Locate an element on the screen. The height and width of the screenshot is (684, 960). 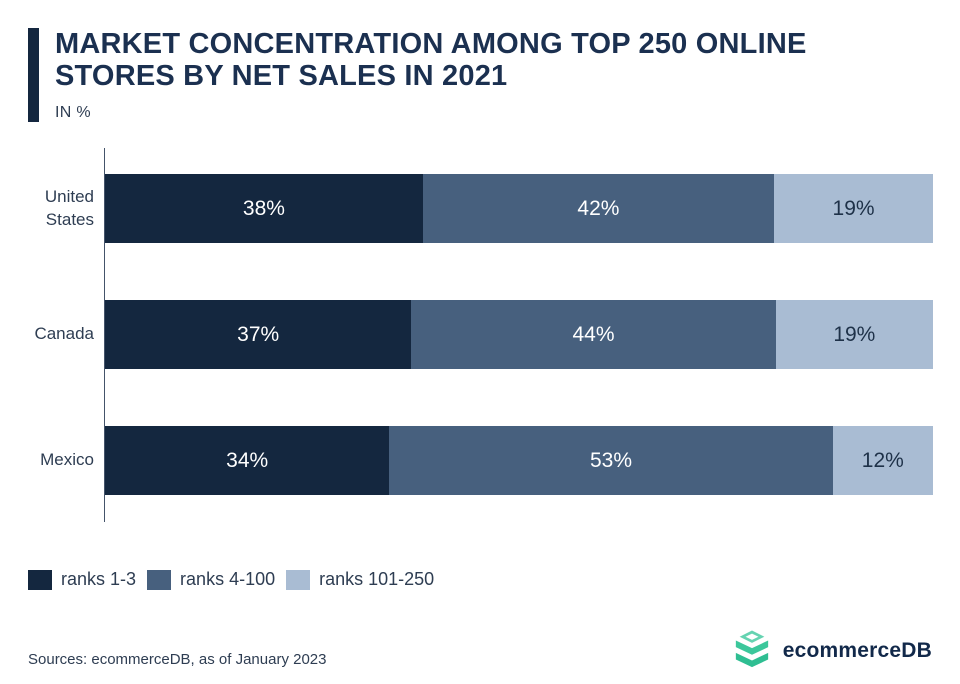
category-label-united-states: United States is located at coordinates (69, 208).